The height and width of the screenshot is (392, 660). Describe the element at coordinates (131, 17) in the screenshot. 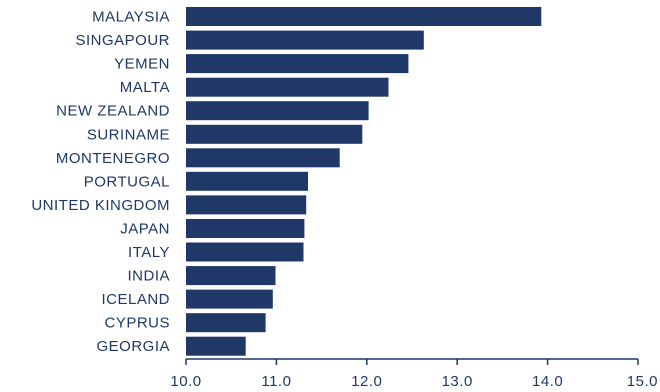

I see `category-label: MALAYSIA` at that location.